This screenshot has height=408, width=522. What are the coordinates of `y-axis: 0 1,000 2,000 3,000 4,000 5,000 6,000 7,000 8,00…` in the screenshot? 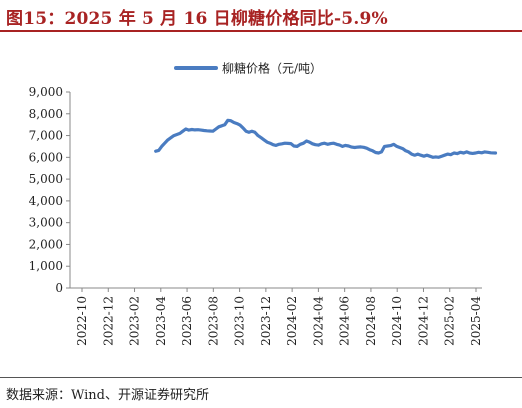 It's located at (50, 190).